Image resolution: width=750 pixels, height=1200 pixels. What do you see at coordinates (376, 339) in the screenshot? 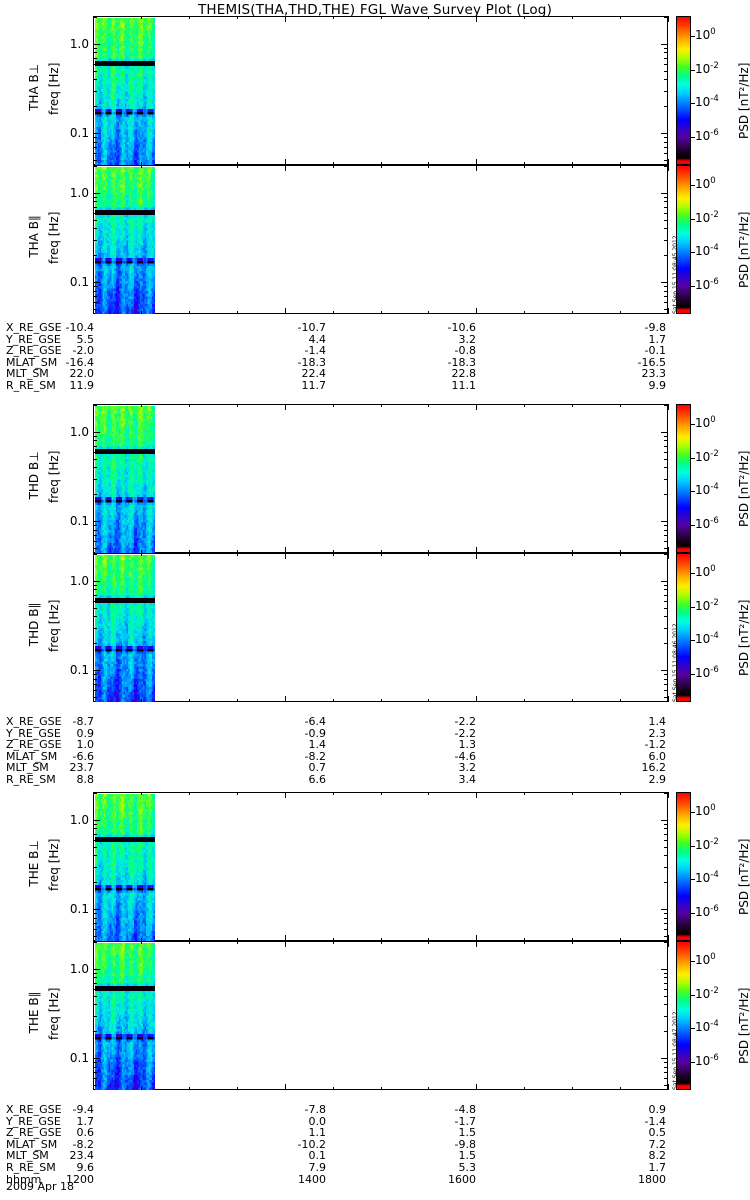
I see `ephemeris-row: Y_RE_GSE 5.5 4.4 3.2 1.7` at bounding box center [376, 339].